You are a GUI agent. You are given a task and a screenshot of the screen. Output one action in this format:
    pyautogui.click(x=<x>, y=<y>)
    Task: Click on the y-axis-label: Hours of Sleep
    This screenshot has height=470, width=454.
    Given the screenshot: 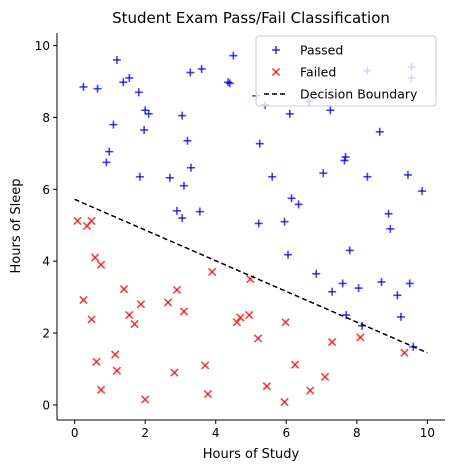 What is the action you would take?
    pyautogui.click(x=16, y=226)
    